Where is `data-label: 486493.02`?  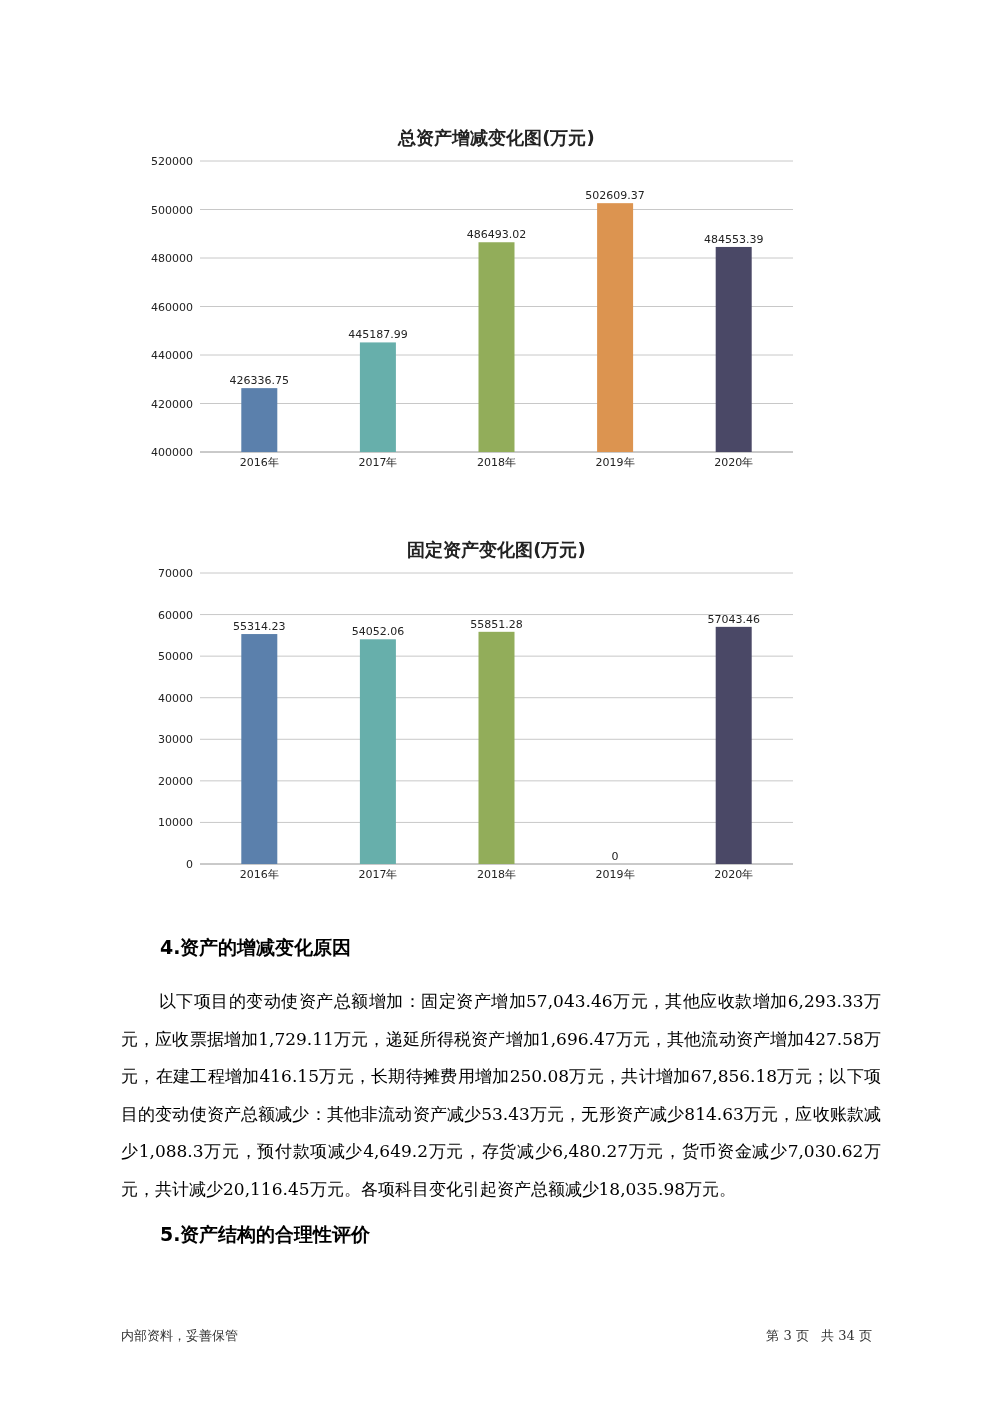
data-label: 486493.02 is located at coordinates (496, 235).